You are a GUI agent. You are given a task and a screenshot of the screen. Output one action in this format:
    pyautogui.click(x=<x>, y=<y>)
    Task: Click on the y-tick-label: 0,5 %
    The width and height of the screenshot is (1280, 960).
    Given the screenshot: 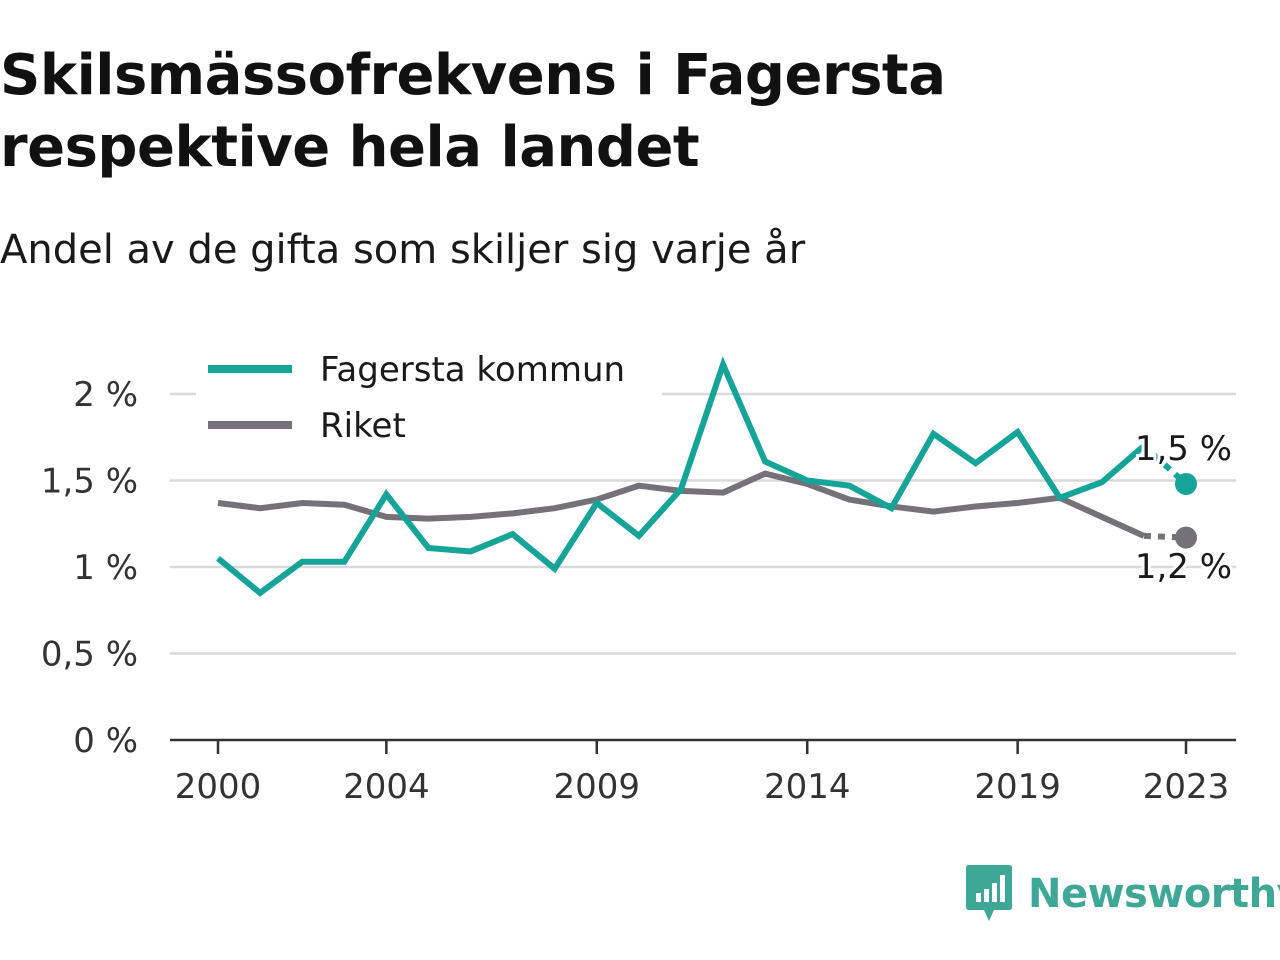 What is the action you would take?
    pyautogui.click(x=89, y=655)
    